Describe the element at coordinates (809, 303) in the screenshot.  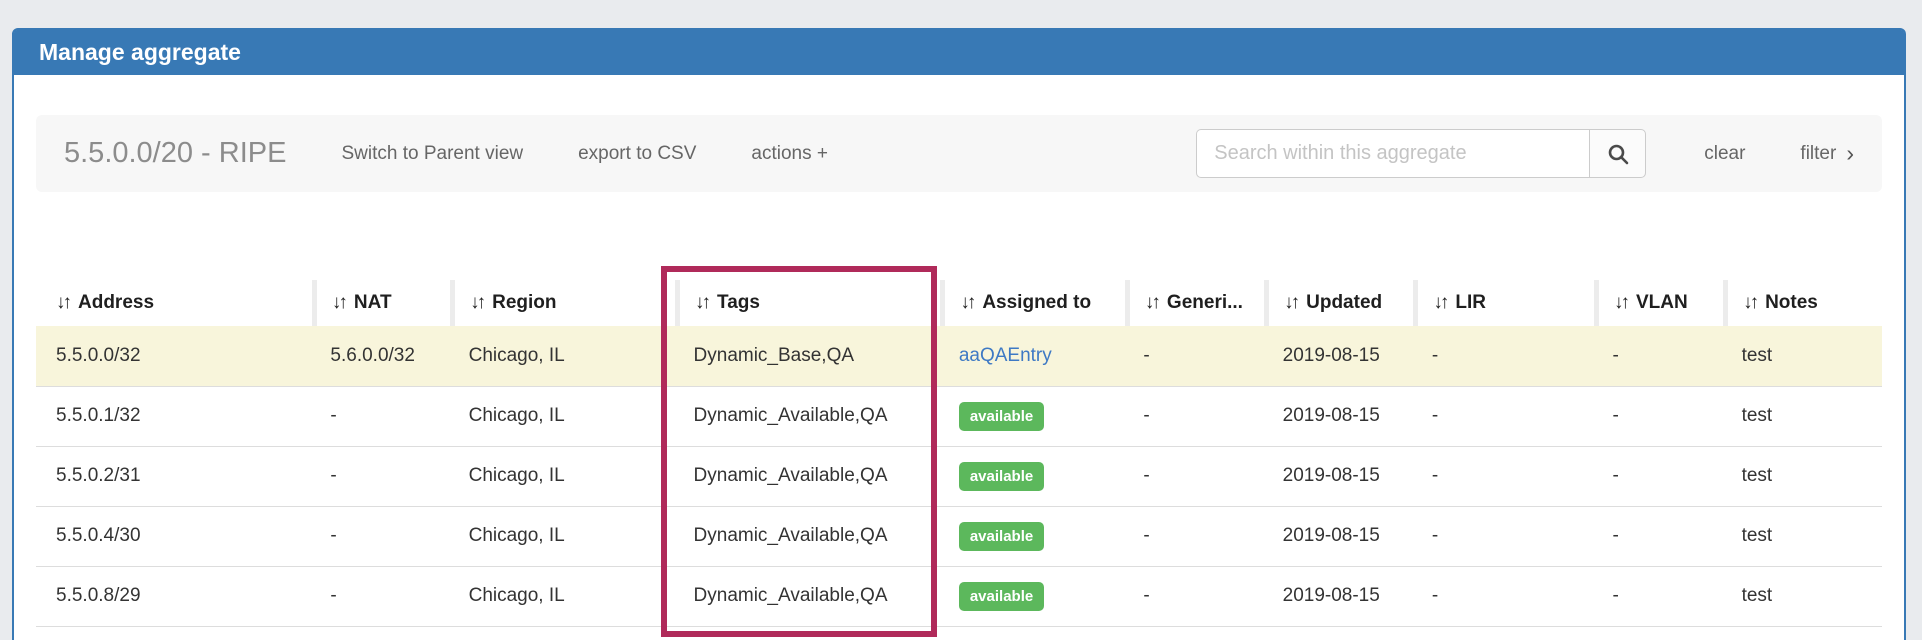
I see `column-header-tags: ↓↑ Tags` at that location.